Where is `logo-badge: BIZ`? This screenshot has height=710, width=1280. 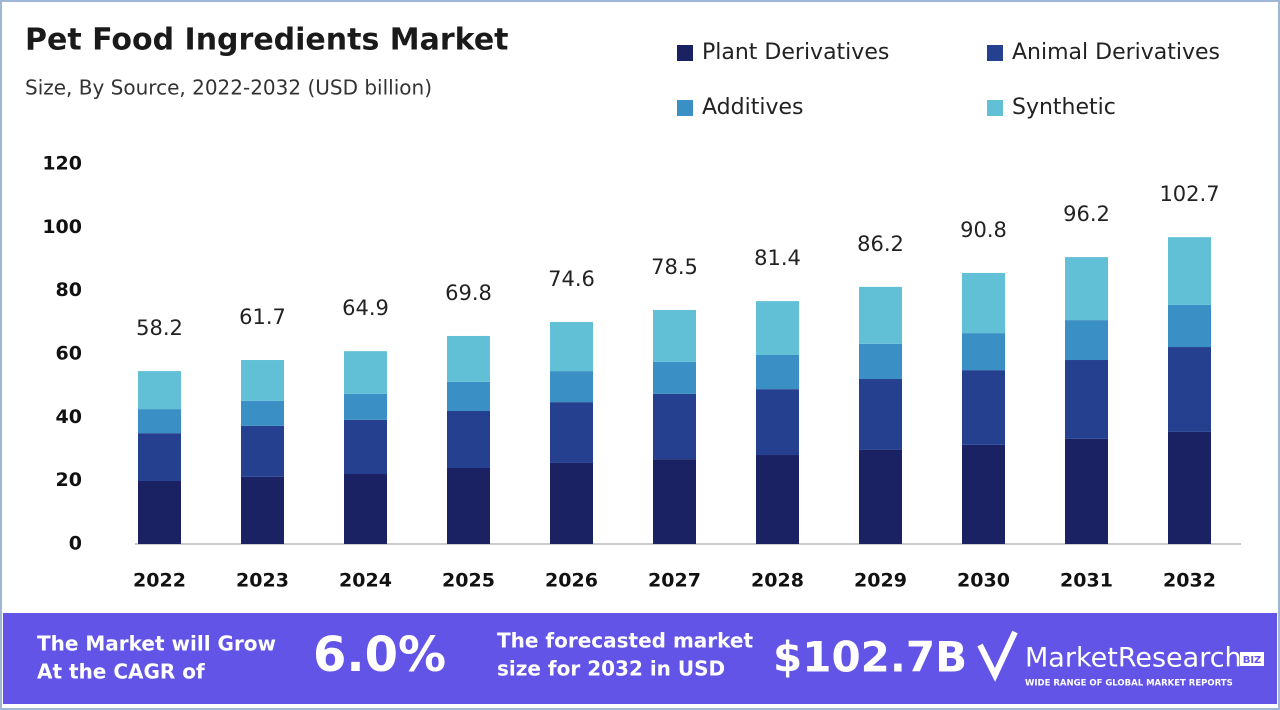
logo-badge: BIZ is located at coordinates (1252, 660).